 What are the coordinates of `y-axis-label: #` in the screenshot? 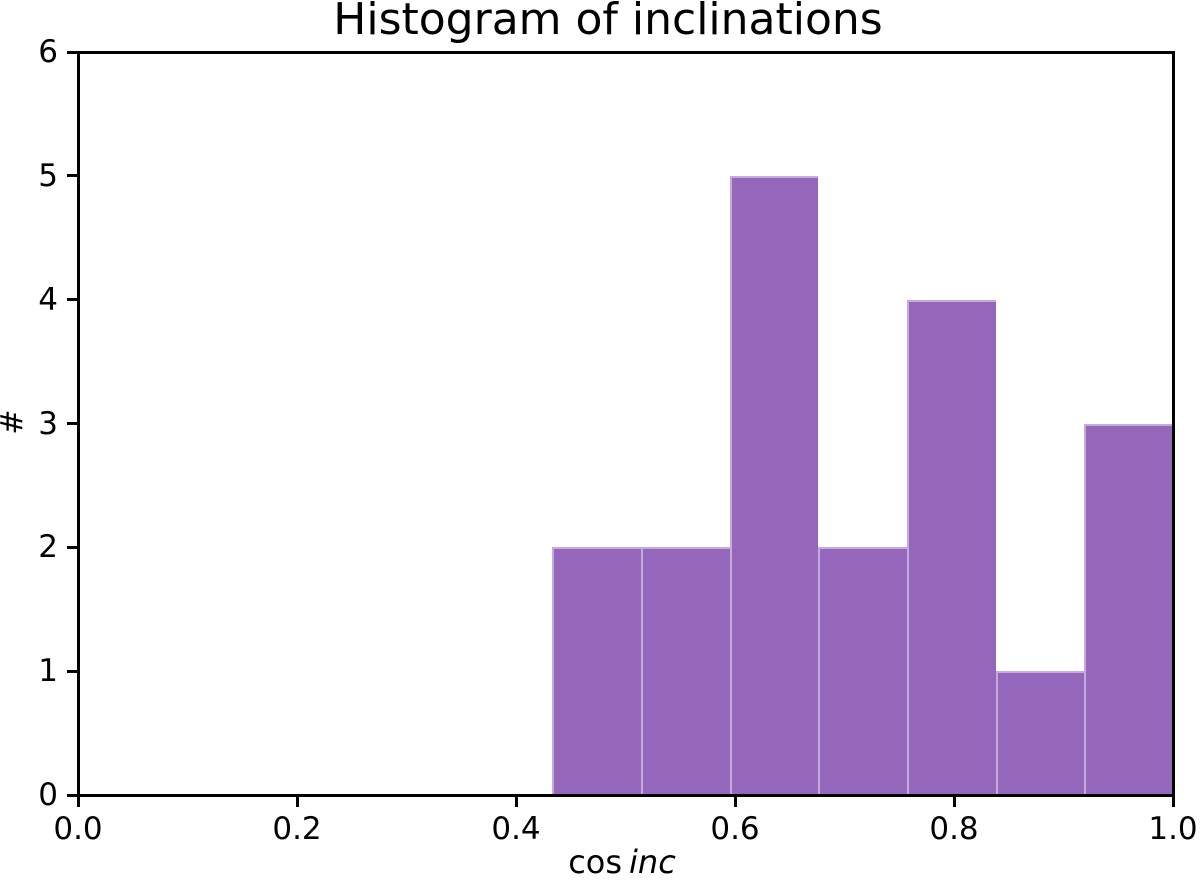 It's located at (16, 422).